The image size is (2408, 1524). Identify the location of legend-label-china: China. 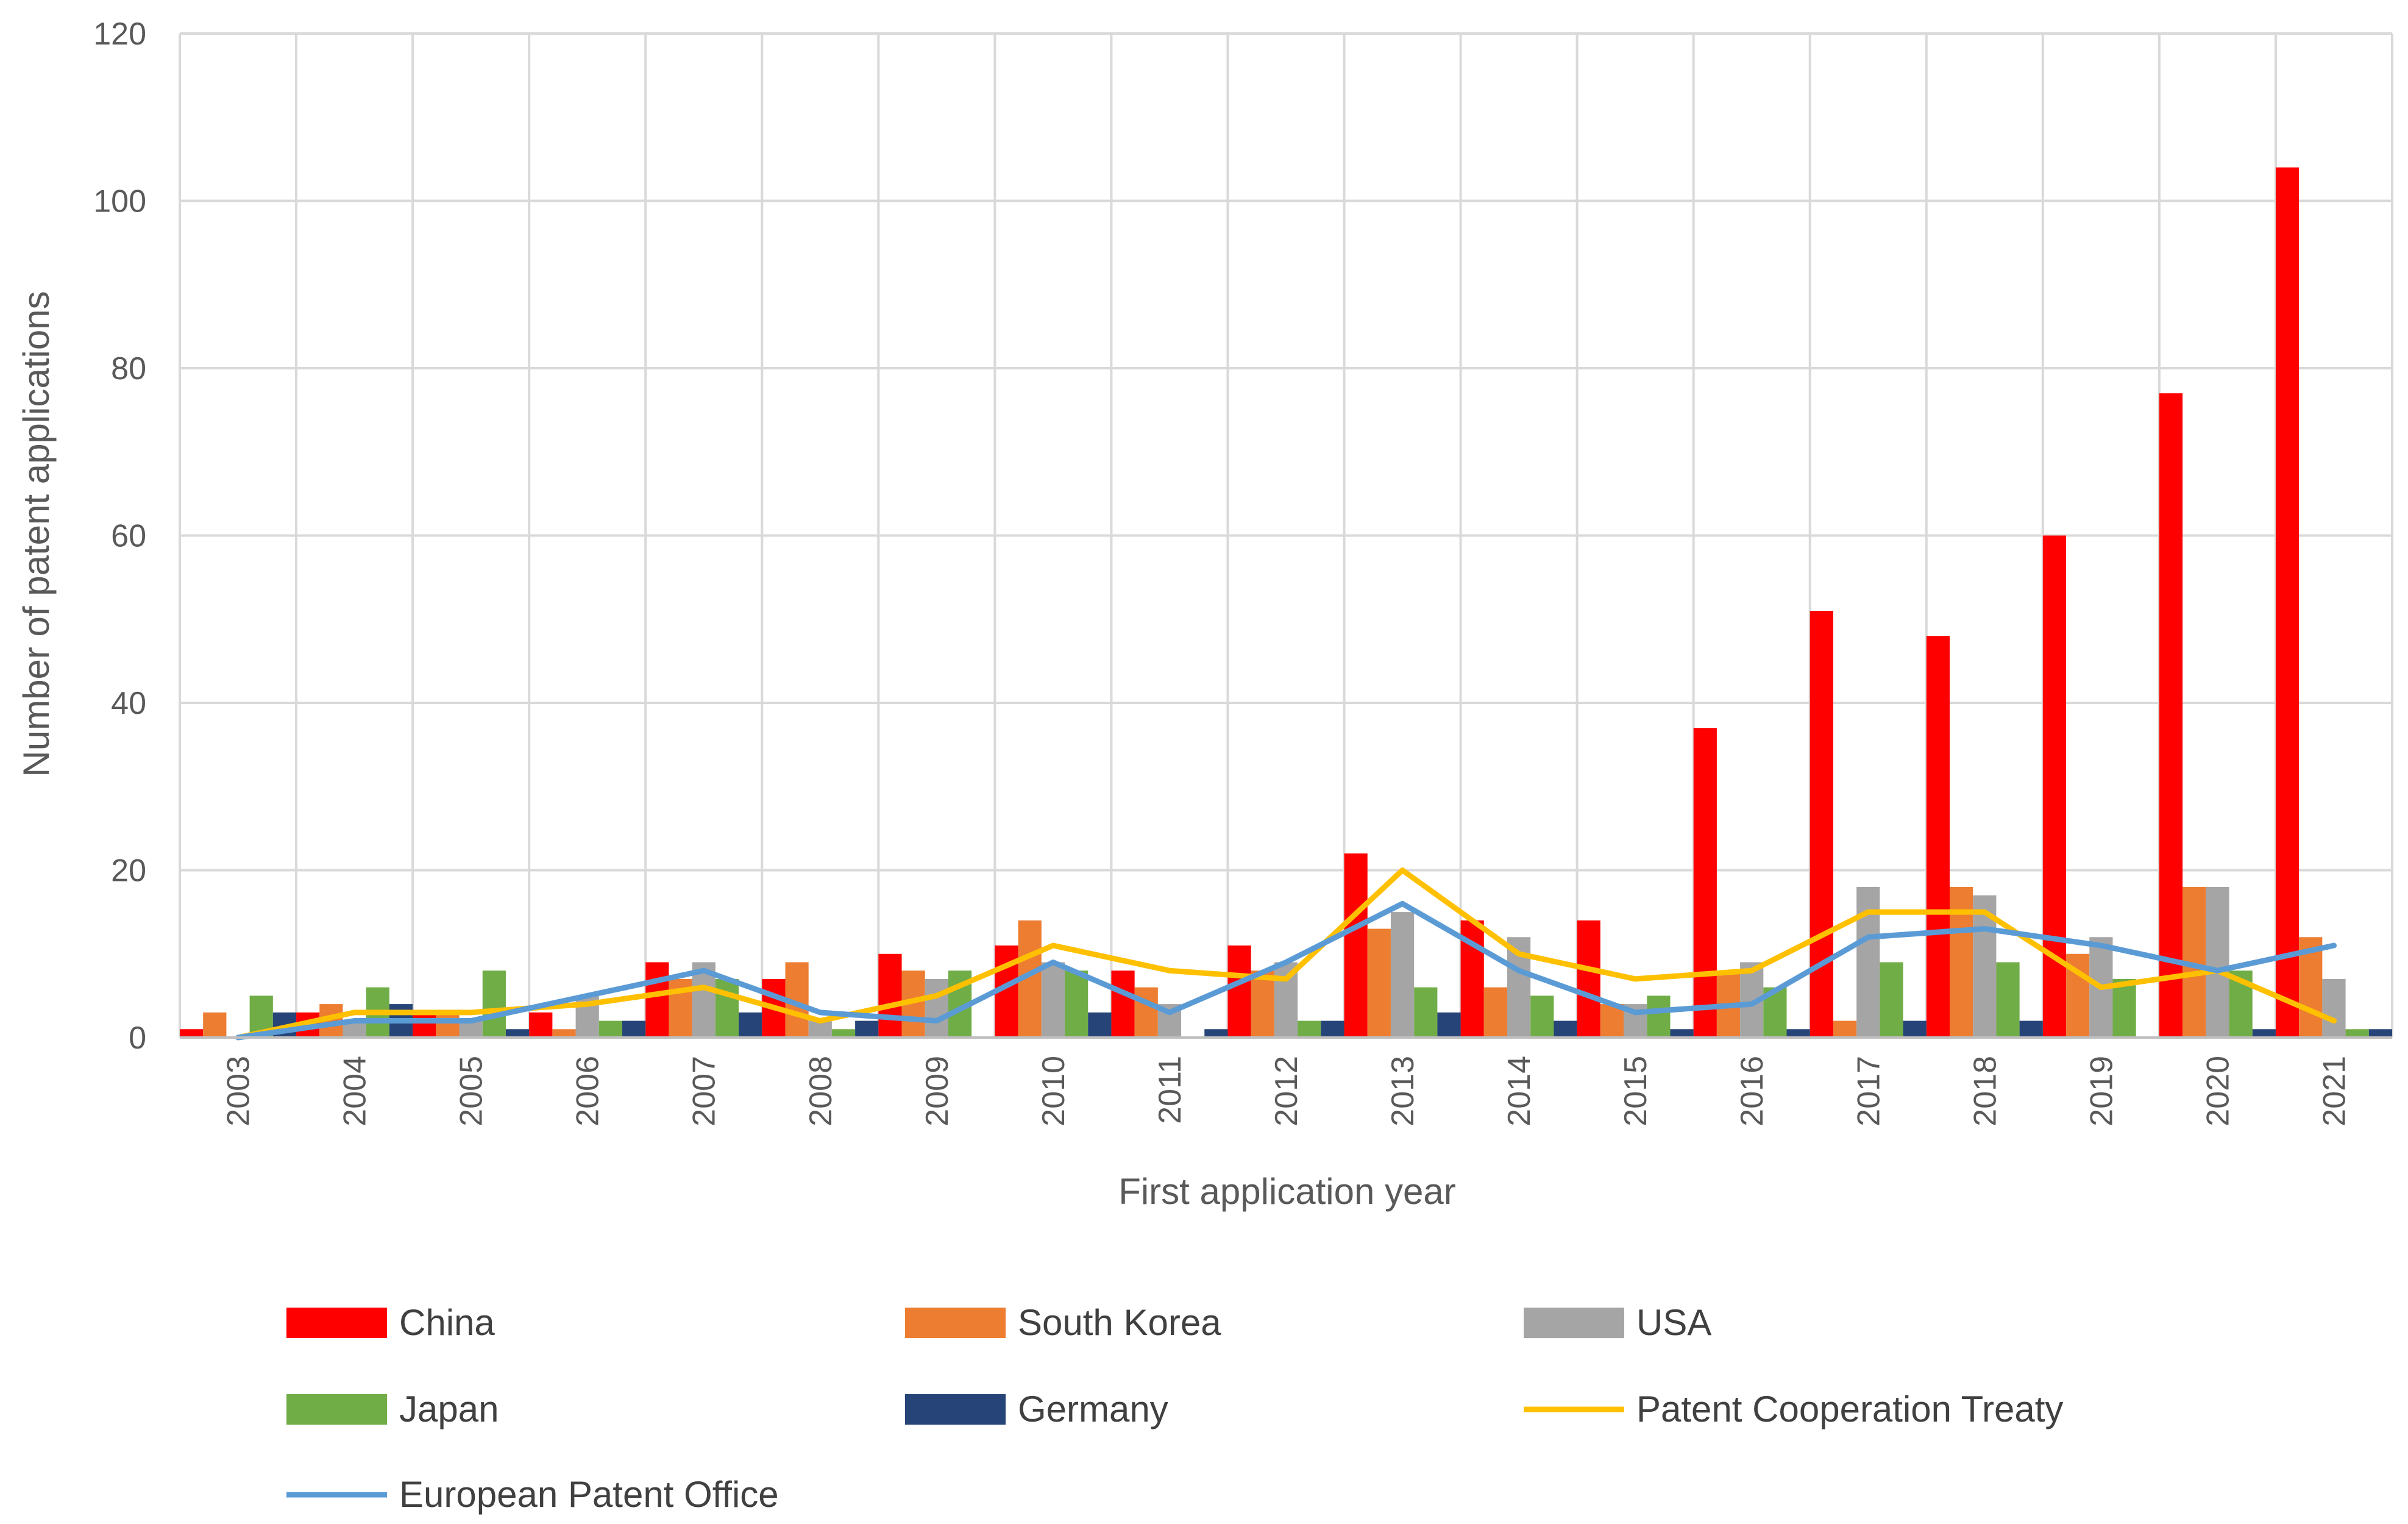
(447, 1323).